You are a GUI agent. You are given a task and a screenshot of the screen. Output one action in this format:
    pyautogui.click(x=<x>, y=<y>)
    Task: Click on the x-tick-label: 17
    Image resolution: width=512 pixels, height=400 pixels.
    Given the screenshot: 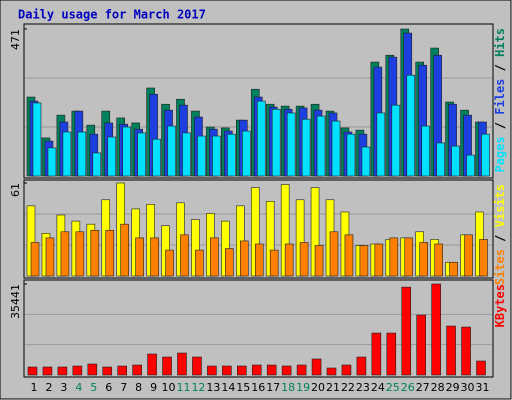 What is the action you would take?
    pyautogui.click(x=273, y=387)
    